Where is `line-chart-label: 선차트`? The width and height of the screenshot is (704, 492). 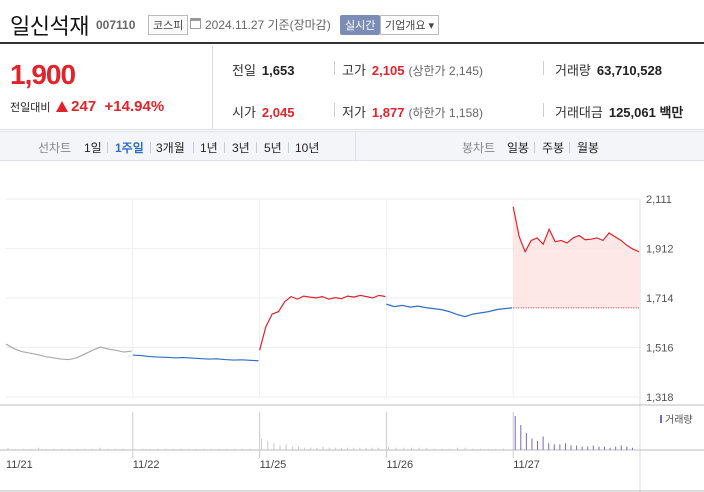 line-chart-label: 선차트 is located at coordinates (55, 148).